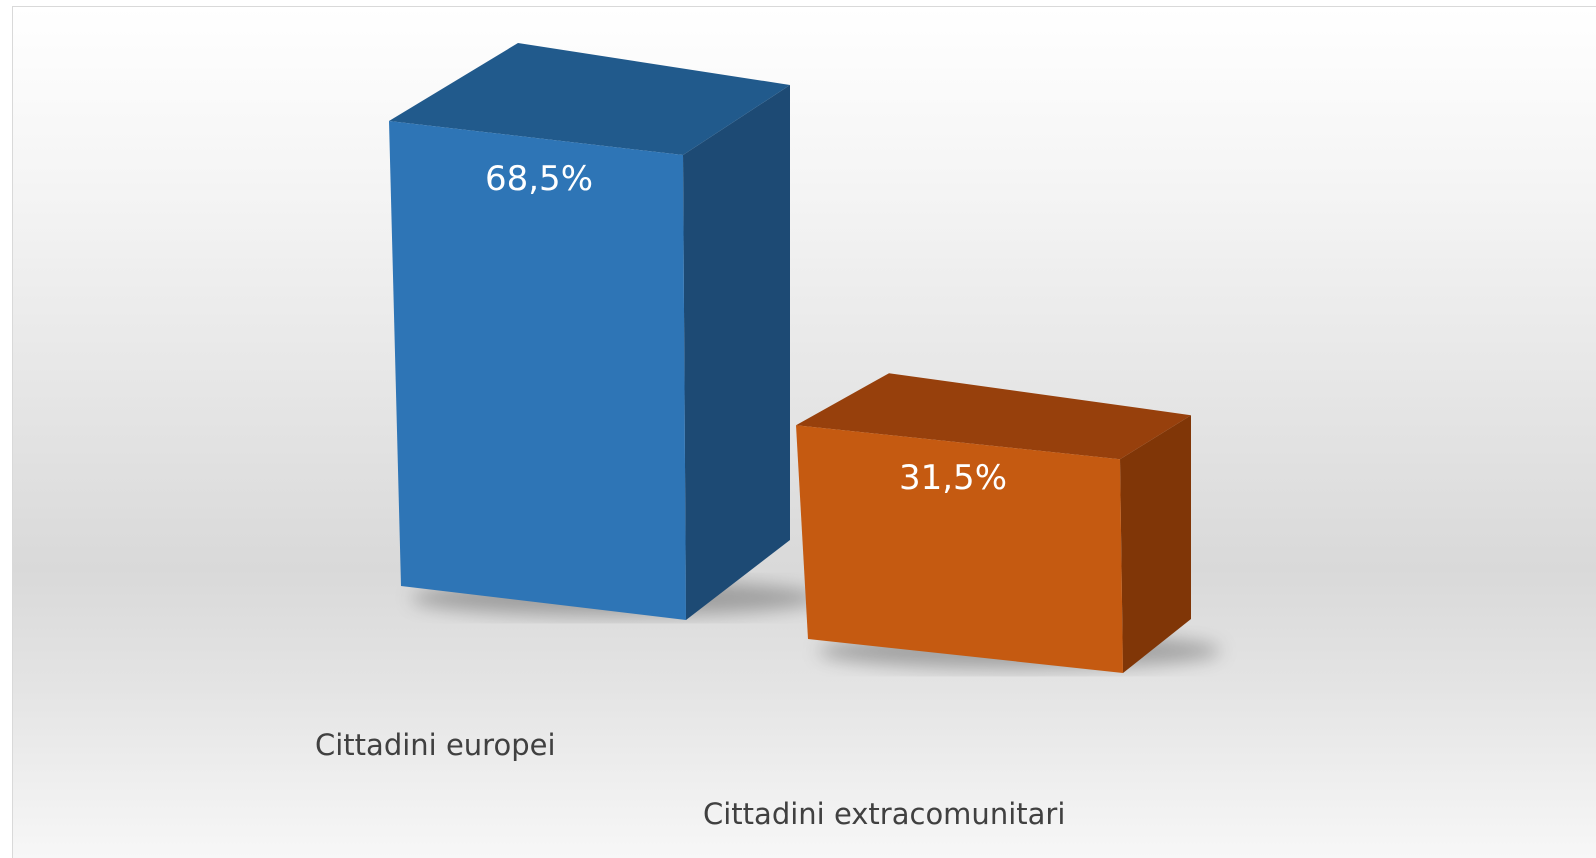 The width and height of the screenshot is (1596, 858). What do you see at coordinates (884, 814) in the screenshot?
I see `category-label-1: Cittadini extracomunitari` at bounding box center [884, 814].